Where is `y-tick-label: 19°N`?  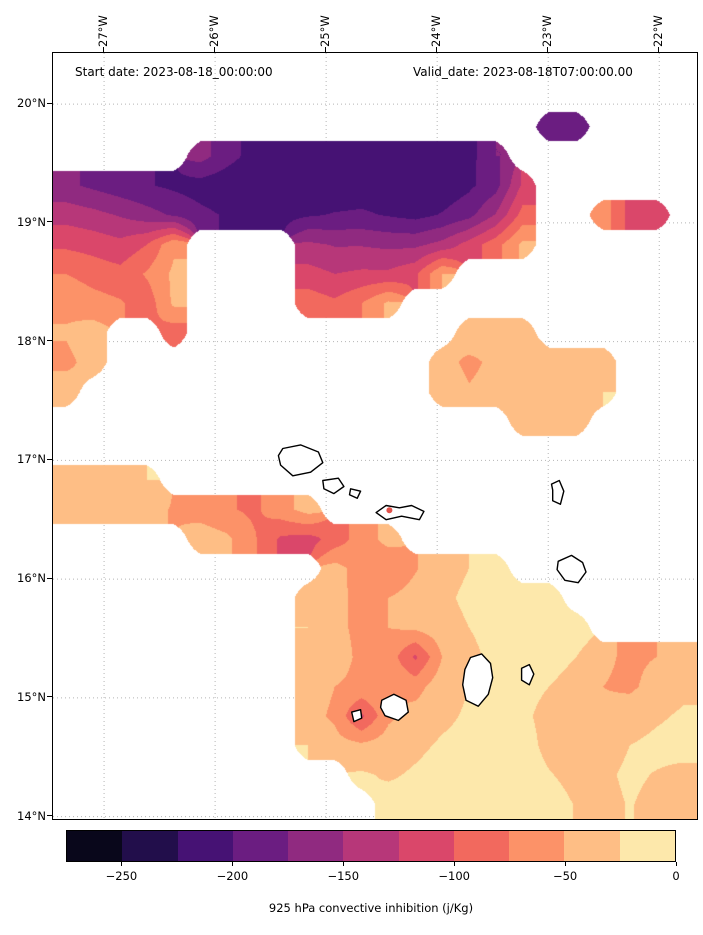
y-tick-label: 19°N is located at coordinates (31, 221).